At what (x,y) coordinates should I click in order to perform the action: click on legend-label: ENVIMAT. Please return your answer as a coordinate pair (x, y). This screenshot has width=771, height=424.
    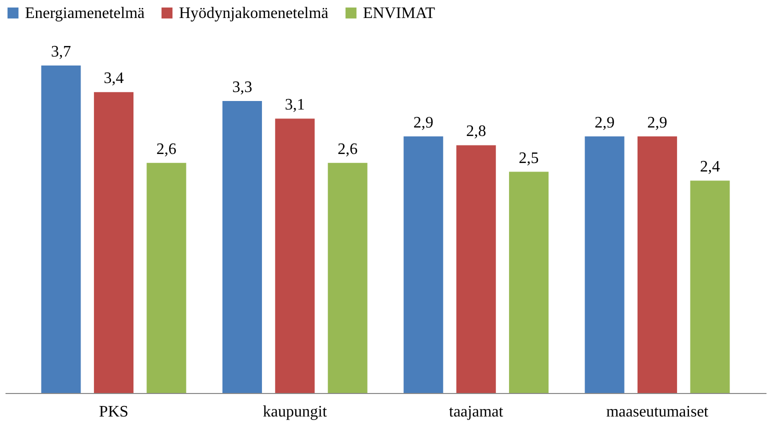
    Looking at the image, I should click on (399, 13).